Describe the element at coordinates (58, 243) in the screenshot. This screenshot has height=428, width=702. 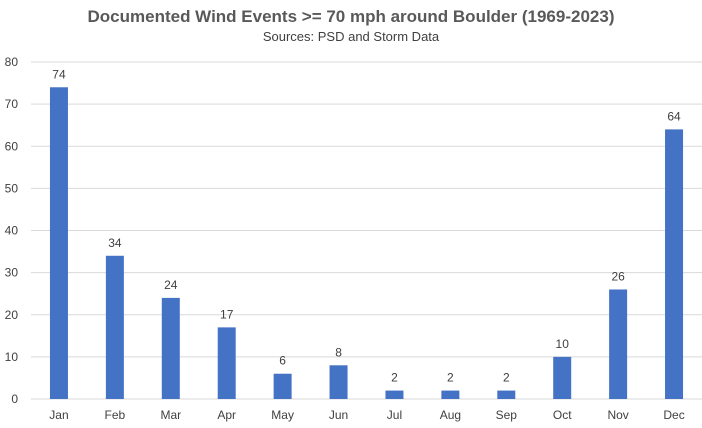
I see `bar-jan` at that location.